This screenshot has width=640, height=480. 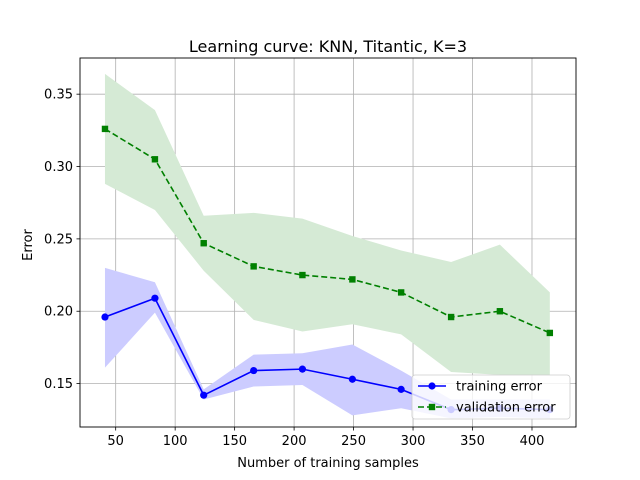 I want to click on y-tick-label: 0.25, so click(x=58, y=239).